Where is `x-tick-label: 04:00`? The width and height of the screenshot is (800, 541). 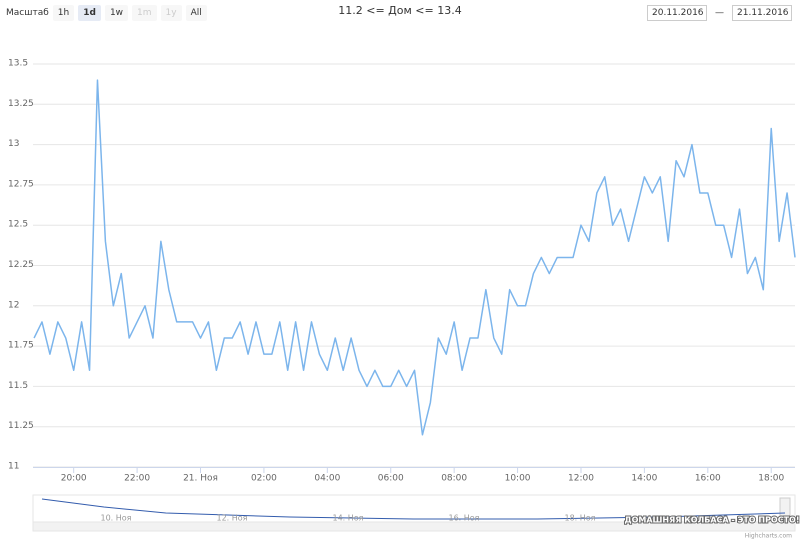 x-tick-label: 04:00 is located at coordinates (327, 479).